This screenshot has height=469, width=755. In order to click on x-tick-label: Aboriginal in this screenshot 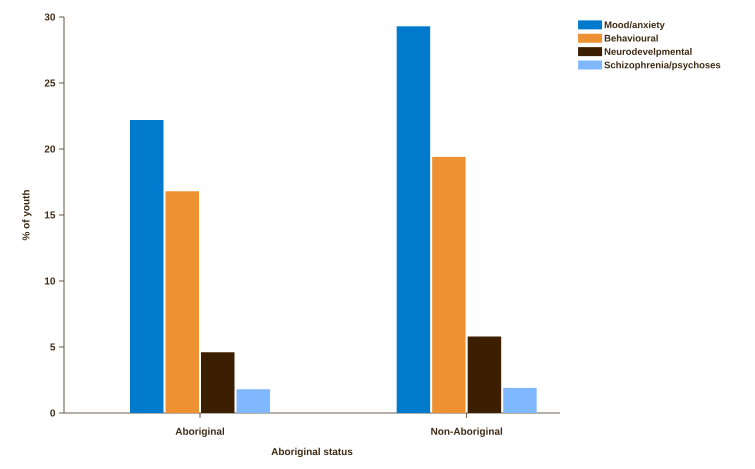, I will do `click(200, 432)`.